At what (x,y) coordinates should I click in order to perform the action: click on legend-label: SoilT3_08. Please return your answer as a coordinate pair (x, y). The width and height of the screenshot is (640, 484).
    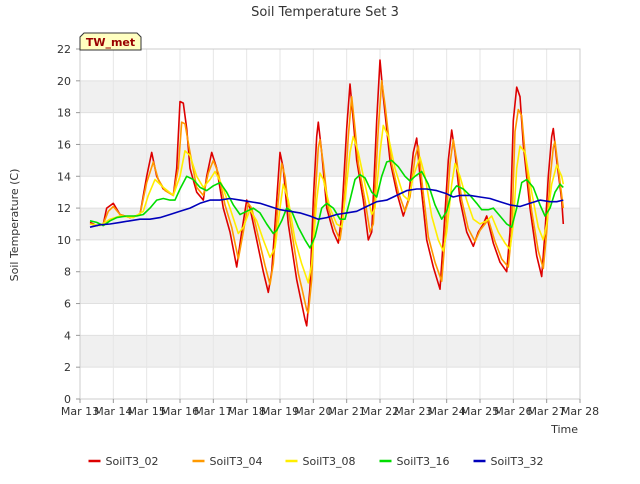
    Looking at the image, I should click on (329, 461).